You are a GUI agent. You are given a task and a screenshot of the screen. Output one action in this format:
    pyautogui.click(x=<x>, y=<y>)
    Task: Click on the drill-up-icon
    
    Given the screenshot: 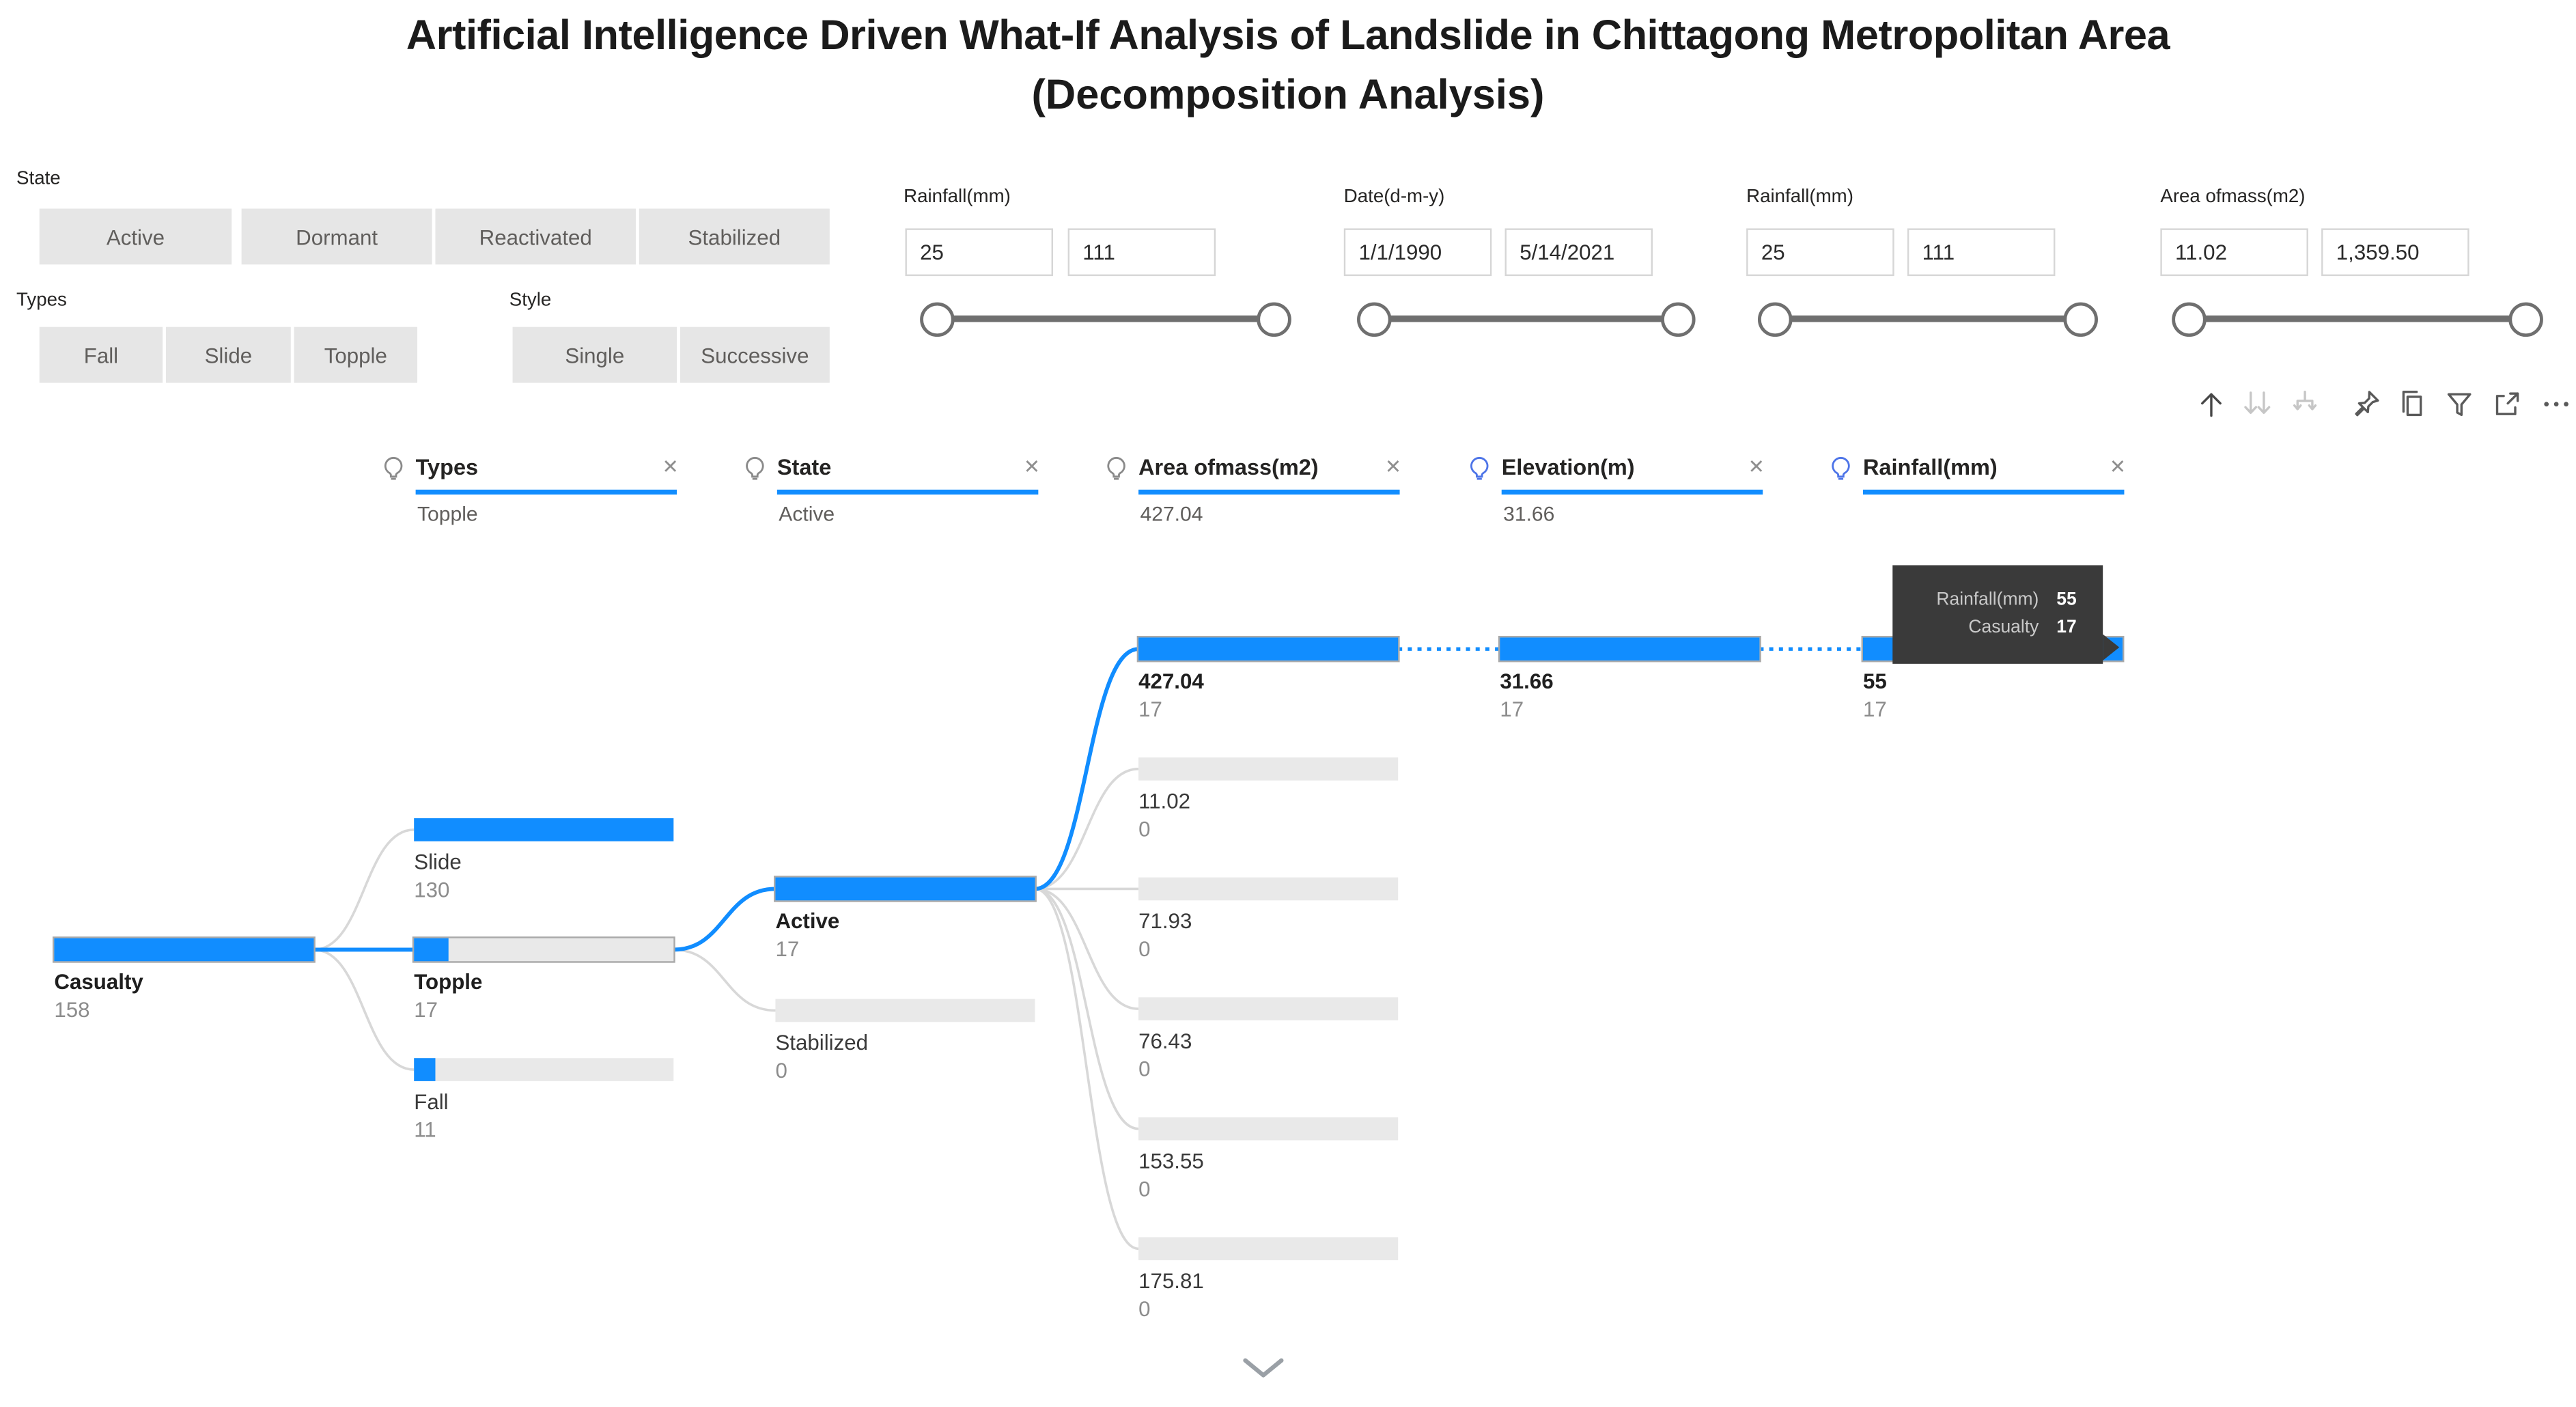 What is the action you would take?
    pyautogui.click(x=2211, y=404)
    